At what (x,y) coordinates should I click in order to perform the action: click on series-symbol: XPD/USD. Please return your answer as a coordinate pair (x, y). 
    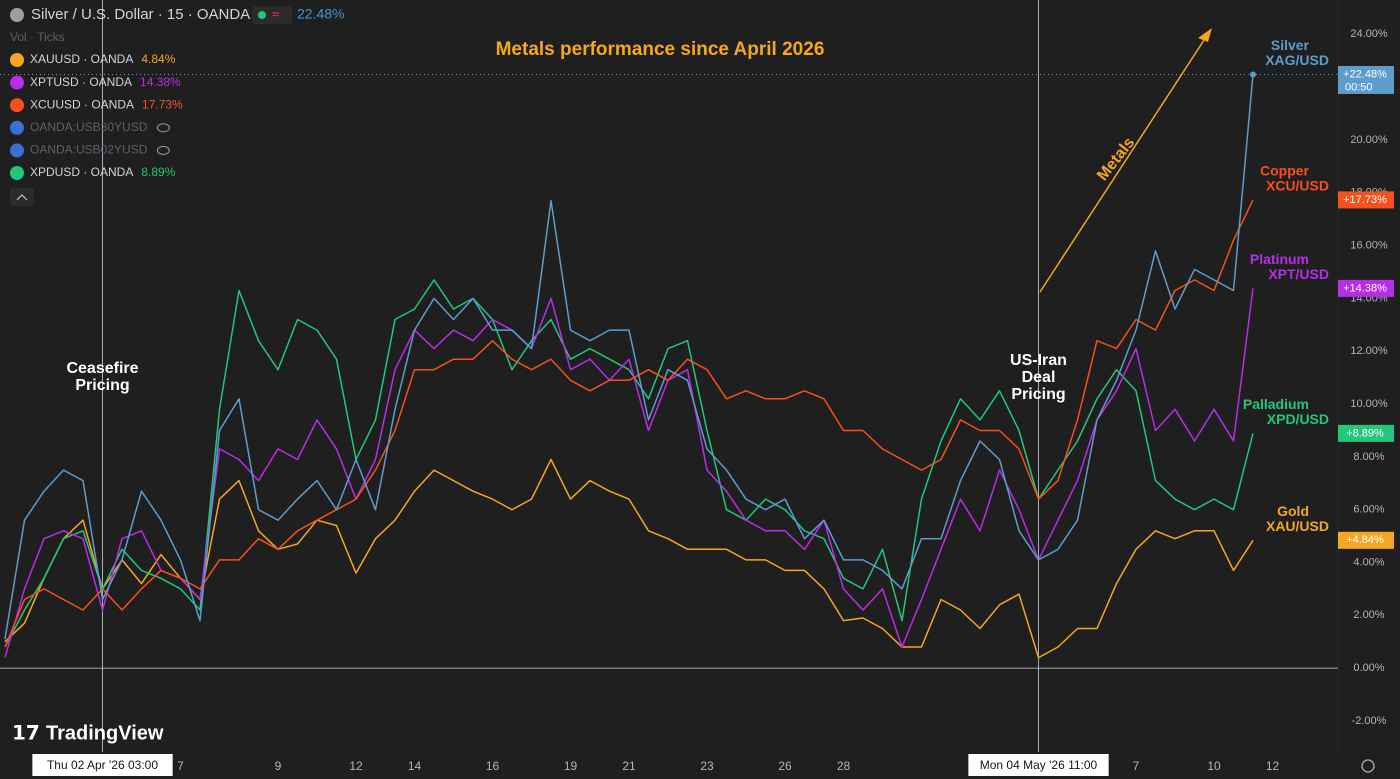
    Looking at the image, I should click on (1298, 419).